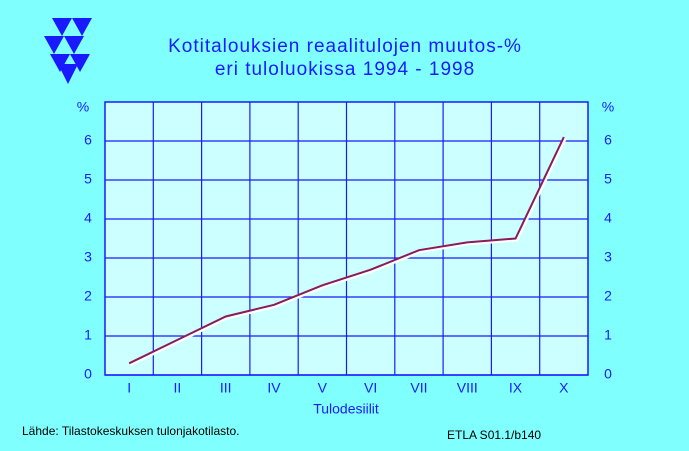  Describe the element at coordinates (88, 179) in the screenshot. I see `y-tick-label: 5` at that location.